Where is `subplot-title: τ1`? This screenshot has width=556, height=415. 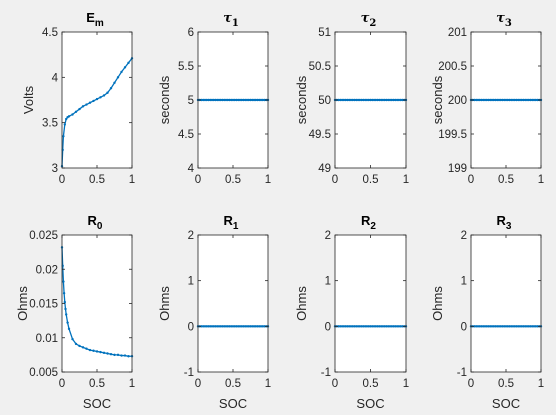 subplot-title: τ1 is located at coordinates (231, 20).